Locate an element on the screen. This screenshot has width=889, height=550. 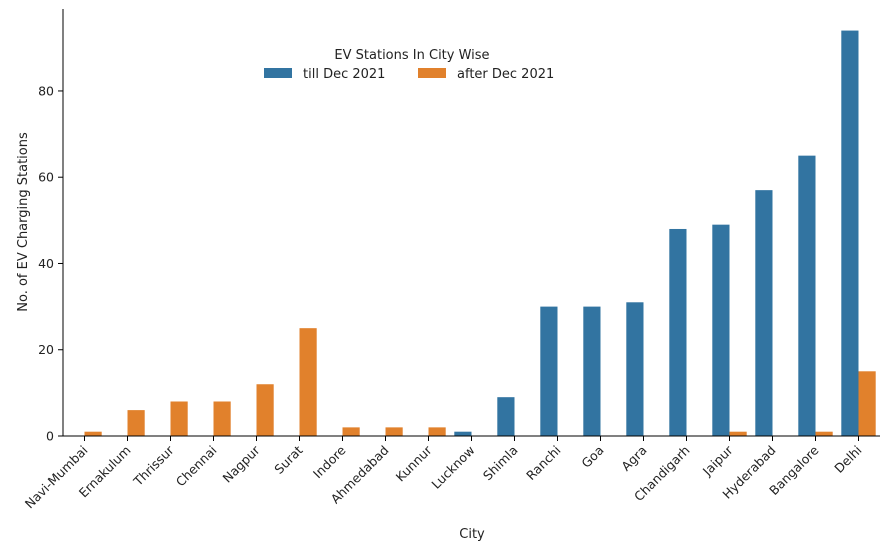
bar-after-surat is located at coordinates (308, 382).